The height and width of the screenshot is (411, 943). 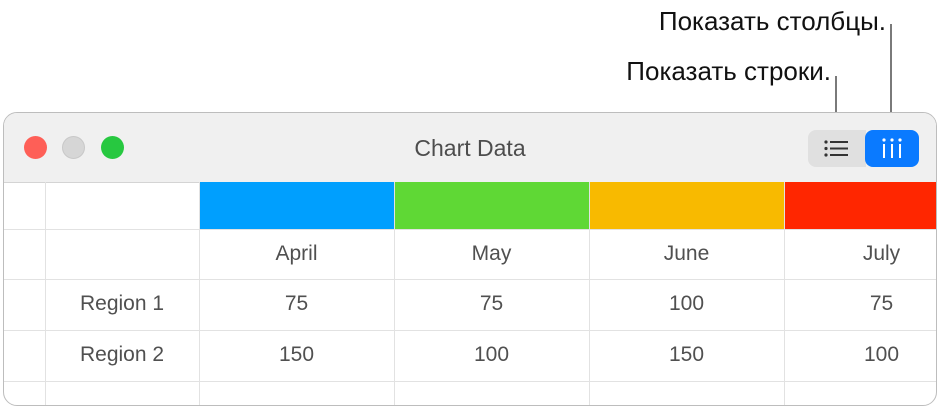 What do you see at coordinates (73, 147) in the screenshot?
I see `minimize-button` at bounding box center [73, 147].